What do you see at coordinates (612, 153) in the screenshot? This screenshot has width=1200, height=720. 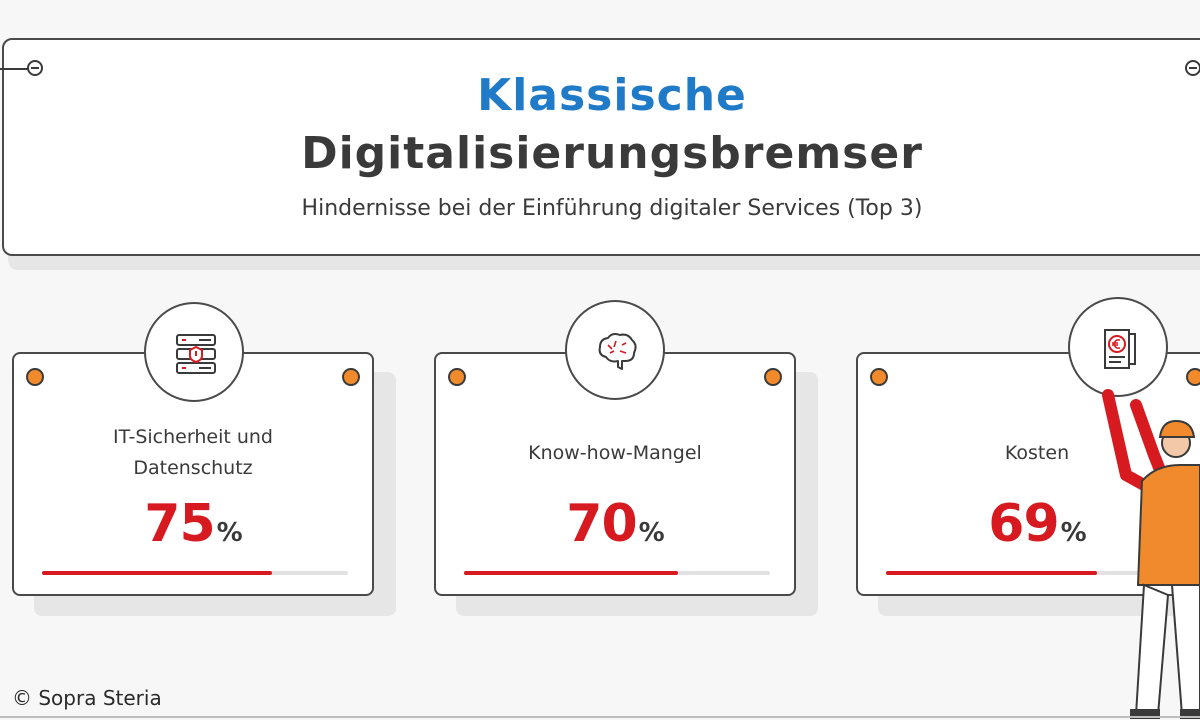 I see `title-main: Digitalisierungsbremser` at bounding box center [612, 153].